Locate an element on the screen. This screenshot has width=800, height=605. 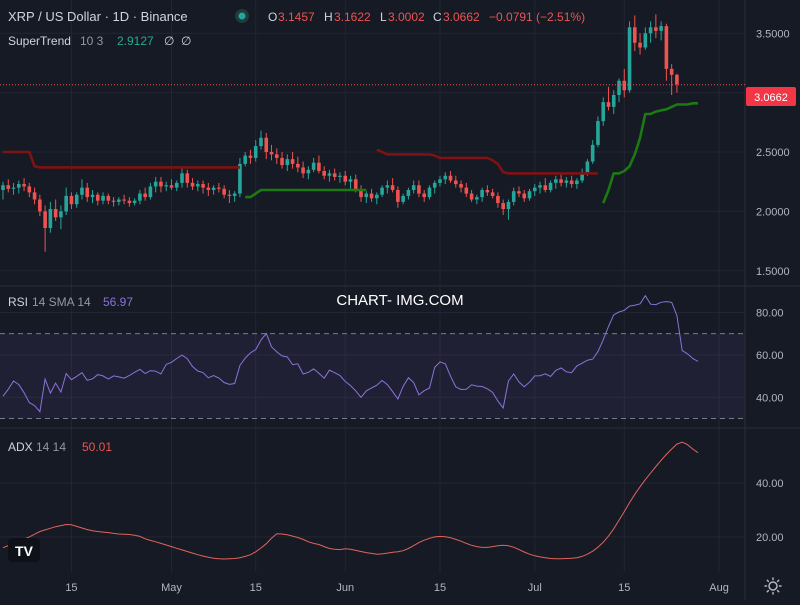
adx-legend: ADX 14 14 50.01 is located at coordinates (60, 447).